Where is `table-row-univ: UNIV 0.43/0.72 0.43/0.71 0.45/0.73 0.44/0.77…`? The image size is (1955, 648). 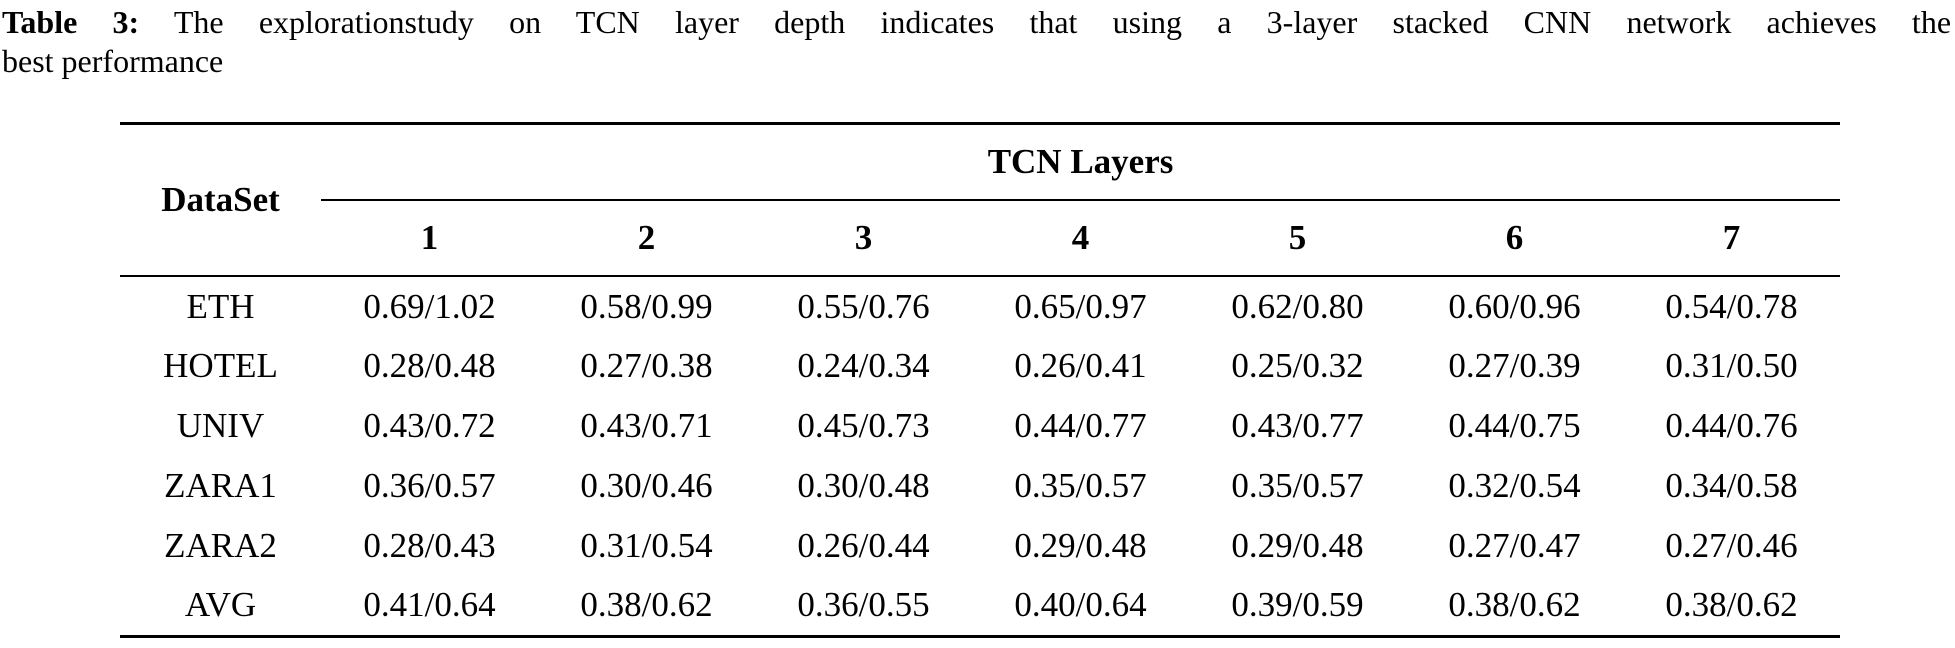 table-row-univ: UNIV 0.43/0.72 0.43/0.71 0.45/0.73 0.44/0.77… is located at coordinates (980, 426).